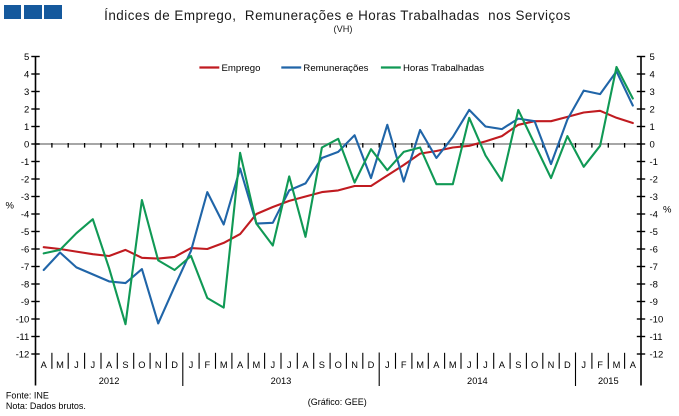 The height and width of the screenshot is (416, 679). Describe the element at coordinates (46, 406) in the screenshot. I see `svg-text: Nota: Dados brutos.` at that location.